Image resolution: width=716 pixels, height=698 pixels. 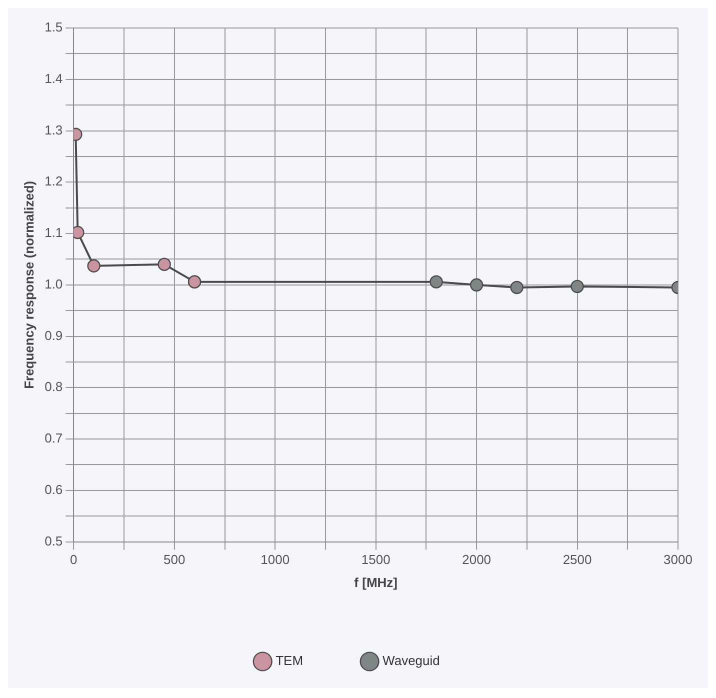 What do you see at coordinates (53, 489) in the screenshot?
I see `y-tick-label: 0.6` at bounding box center [53, 489].